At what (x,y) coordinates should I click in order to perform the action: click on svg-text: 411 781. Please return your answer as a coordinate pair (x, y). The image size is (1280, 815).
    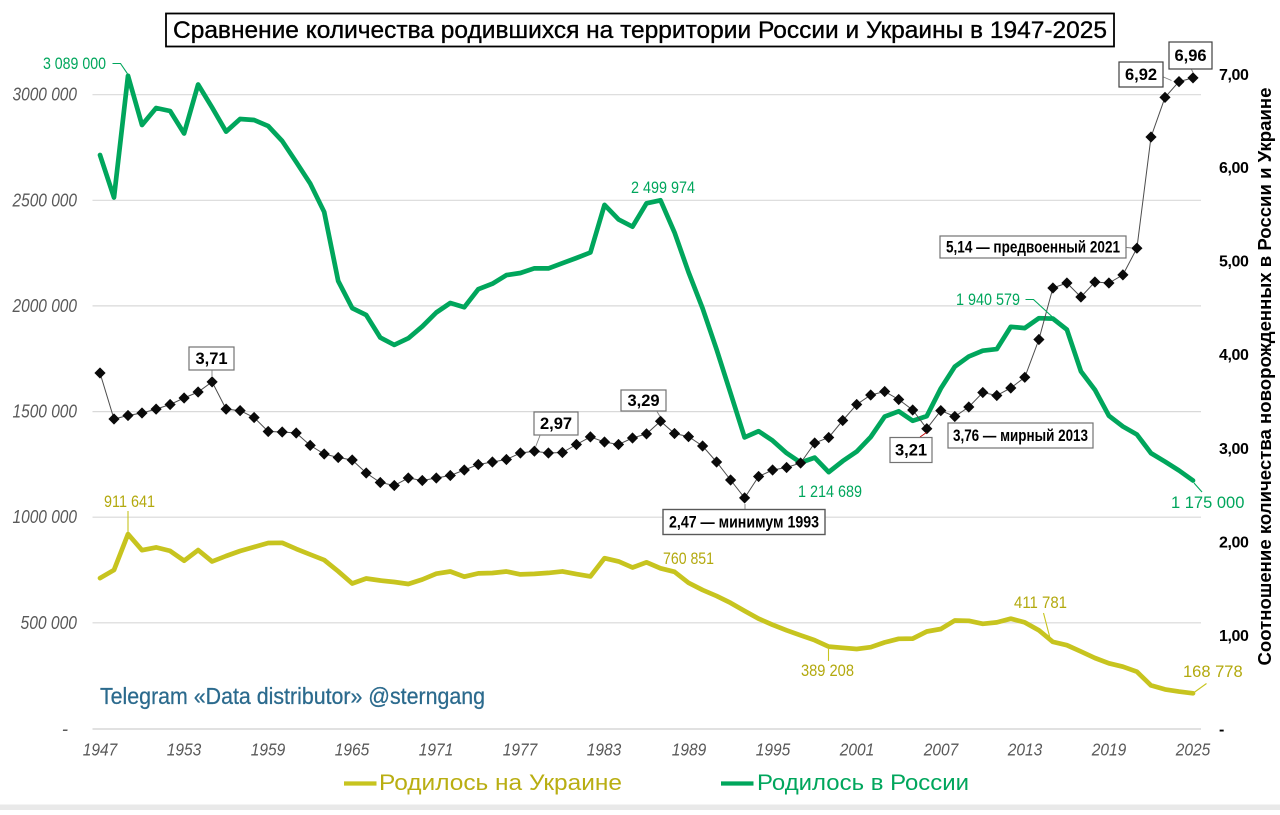
    Looking at the image, I should click on (1040, 603).